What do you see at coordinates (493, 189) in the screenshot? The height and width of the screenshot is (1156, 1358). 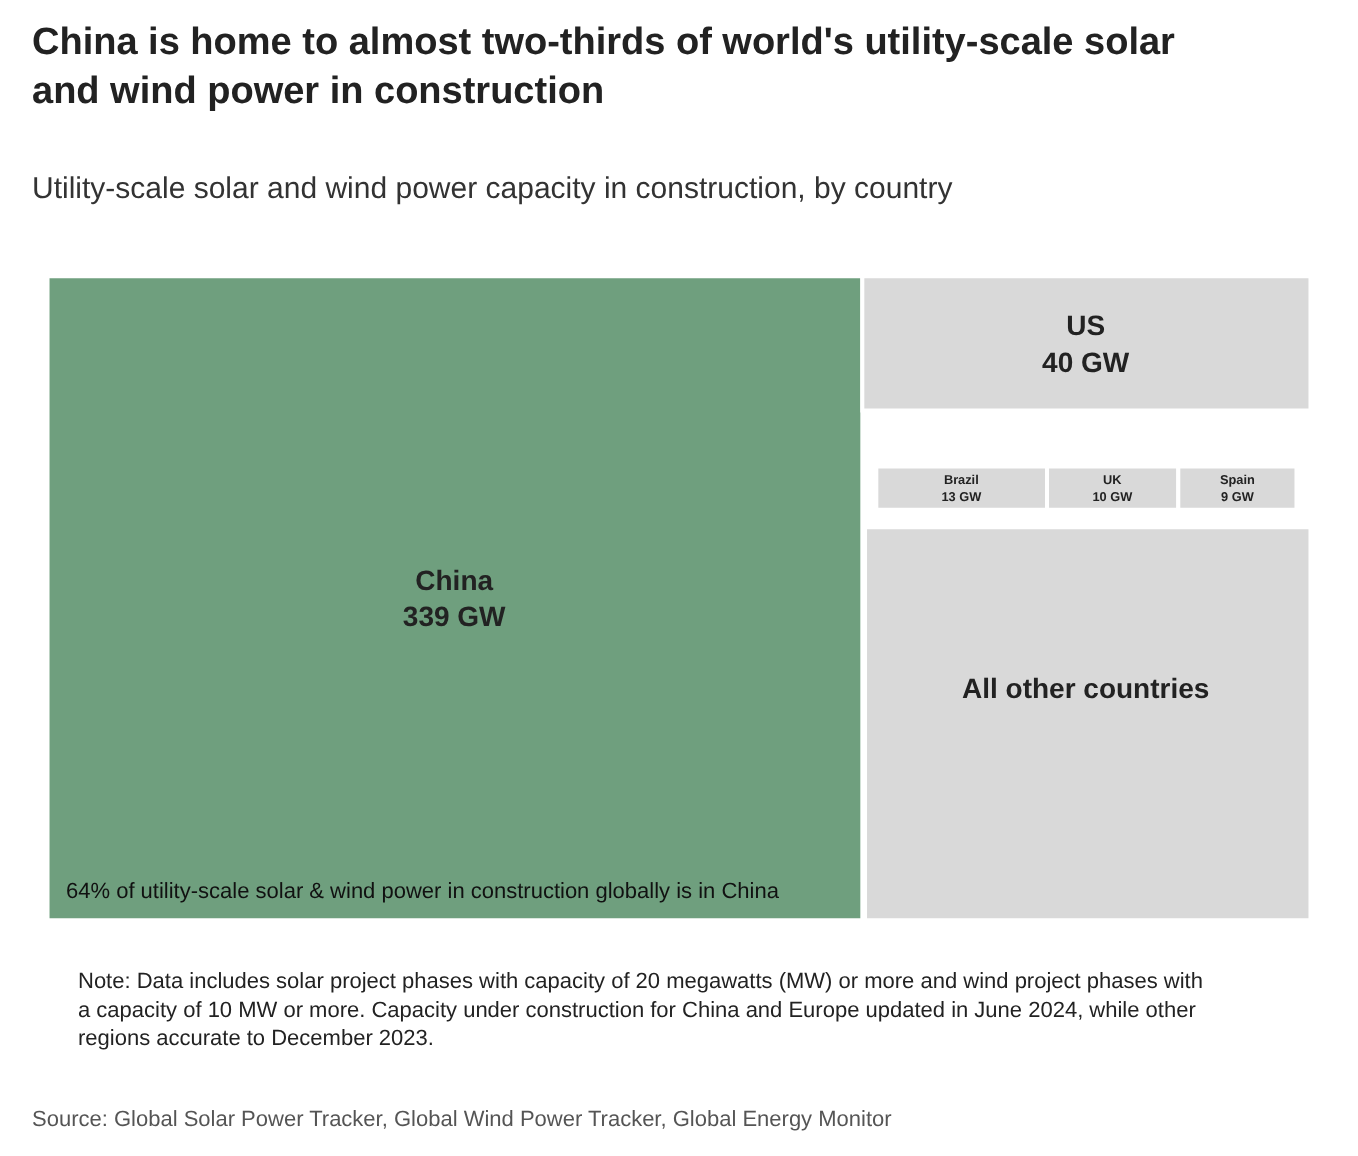 I see `text: Utility-scale solar and wind power capacity in construction, by country` at bounding box center [493, 189].